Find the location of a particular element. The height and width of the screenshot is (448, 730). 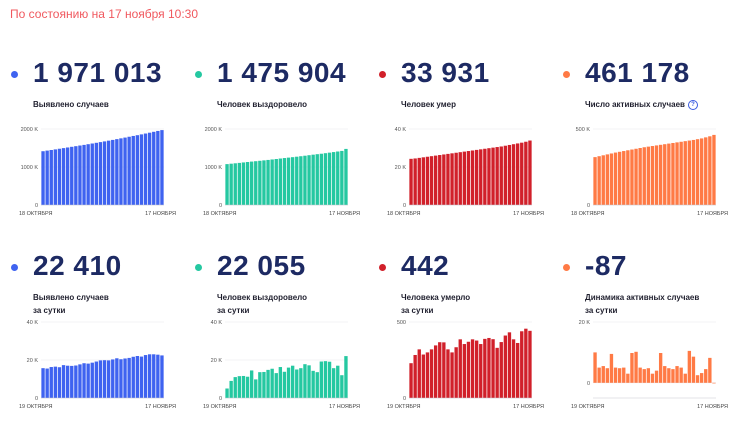

x-end-label: 17 НОЯБРЯ is located at coordinates (344, 407).